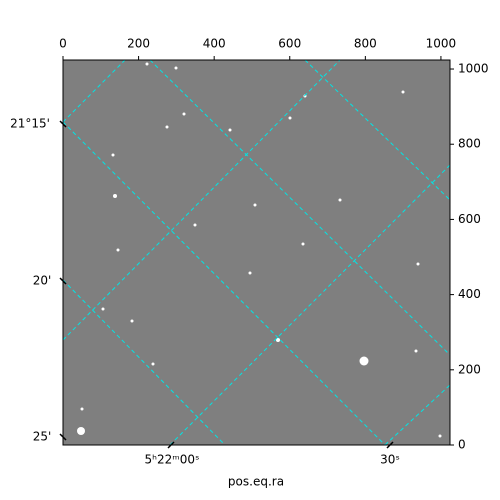  I want to click on ra-tick-label: 5ʰ22ᵐ00ˢ, so click(172, 460).